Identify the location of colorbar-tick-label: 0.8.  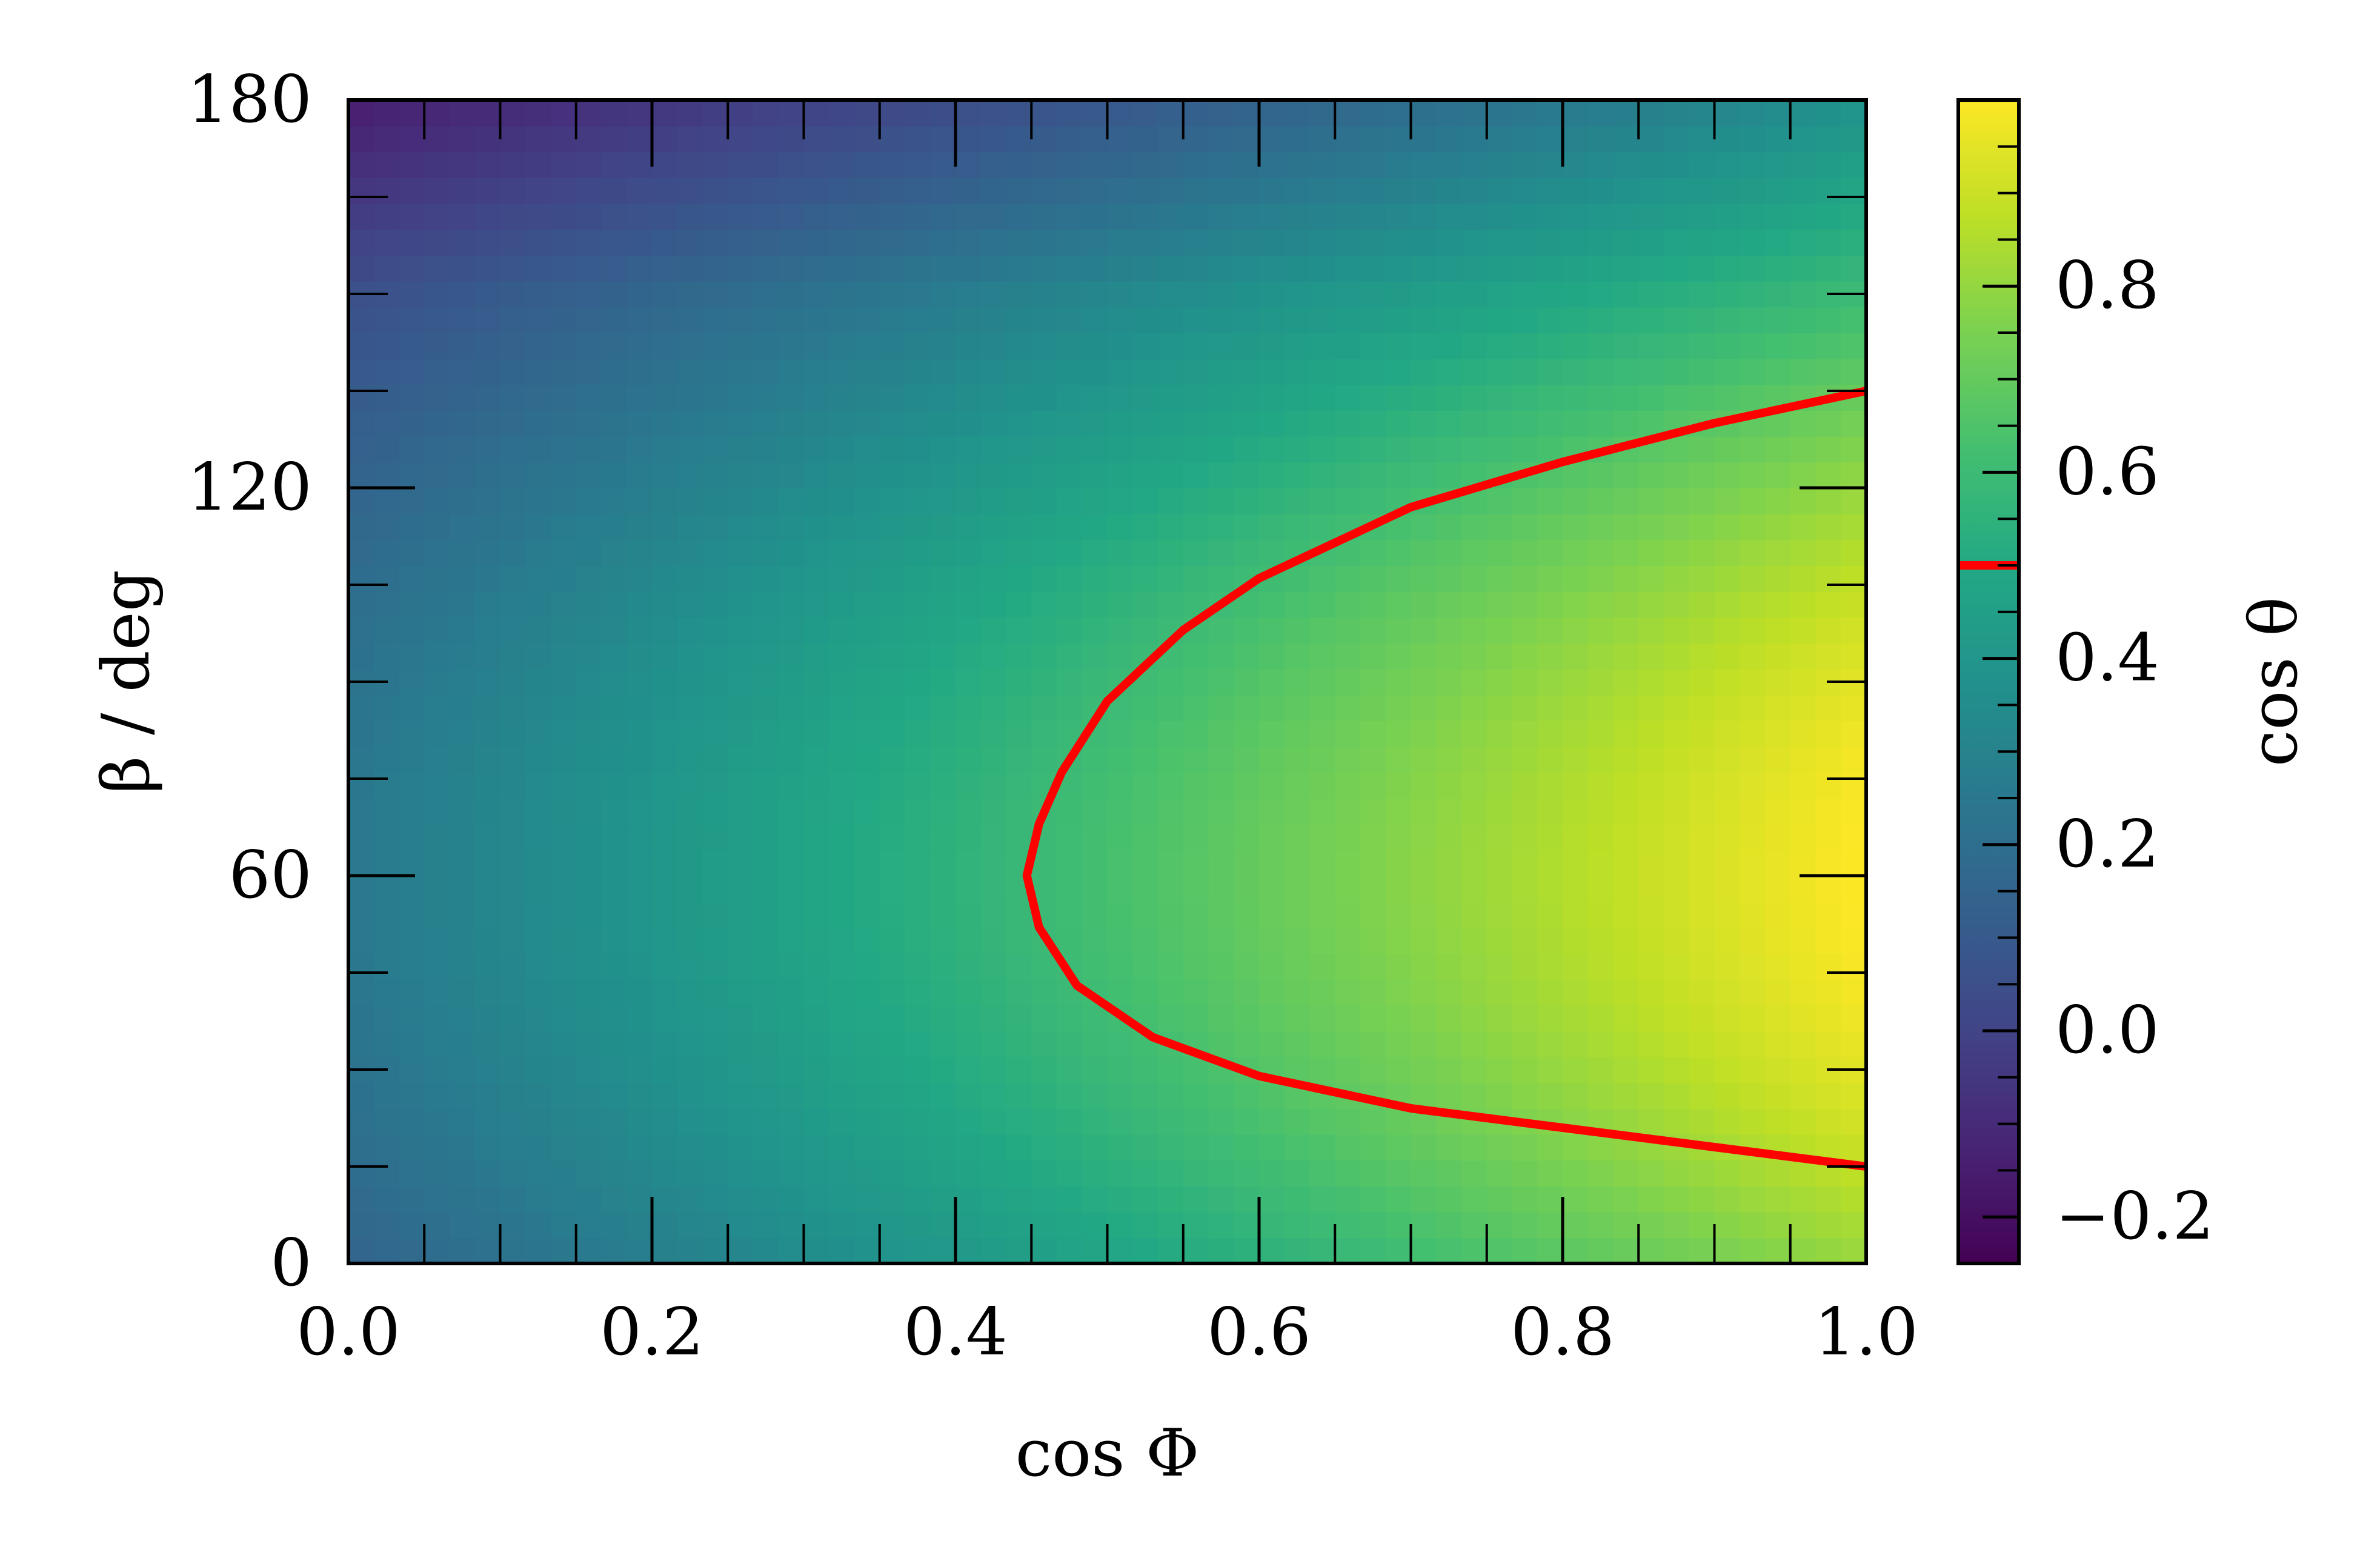
(2107, 286).